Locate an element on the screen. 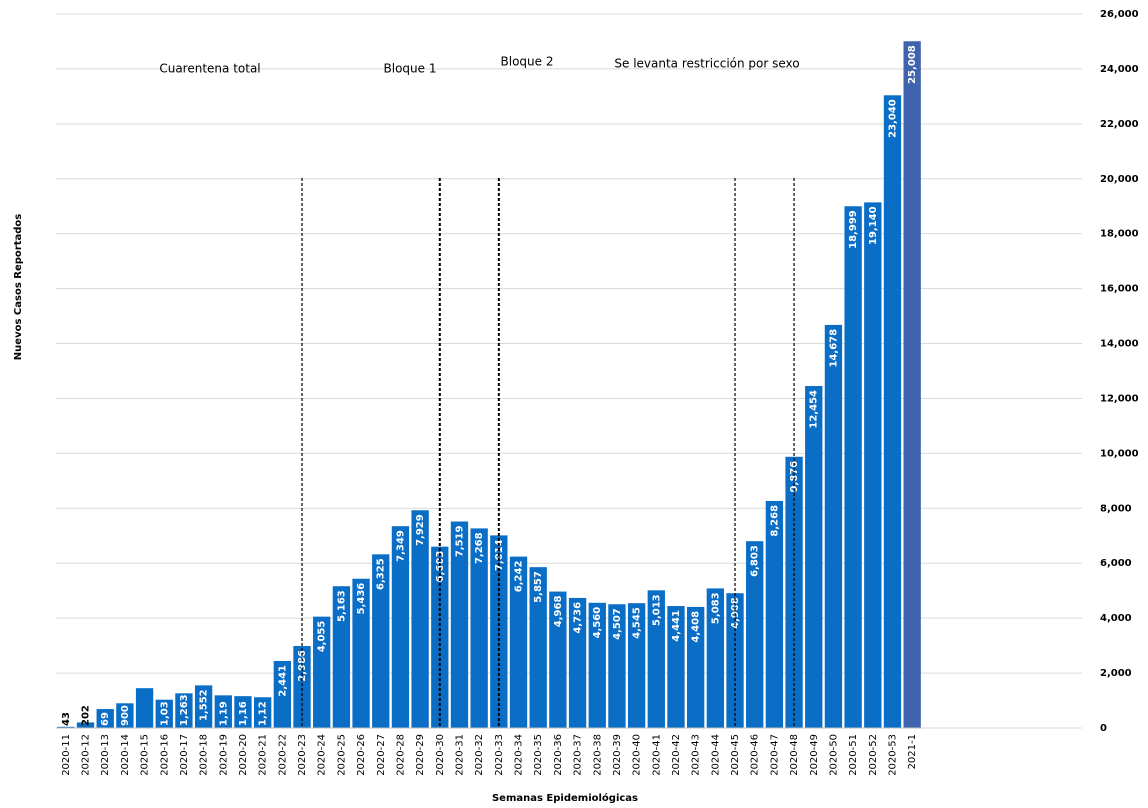  value-label: 1,12 is located at coordinates (263, 713).